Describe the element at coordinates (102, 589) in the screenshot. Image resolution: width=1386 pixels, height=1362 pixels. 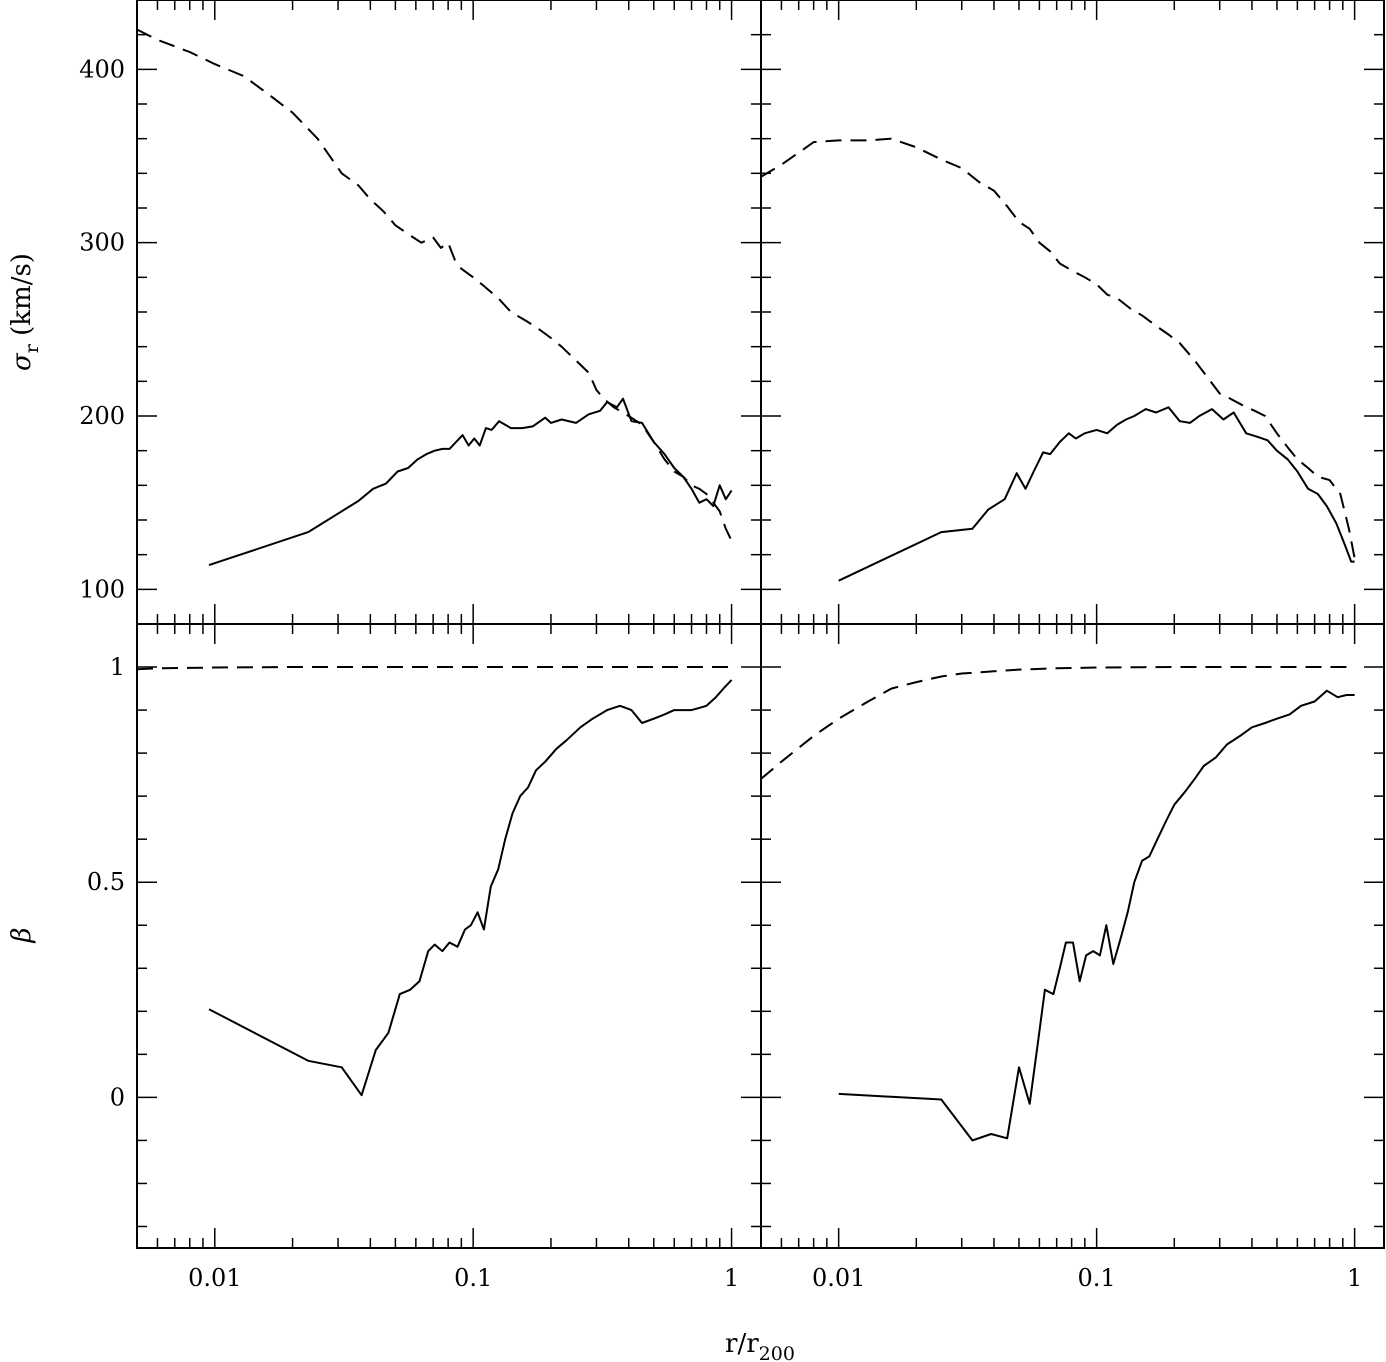
I see `y-tick-label: 100` at that location.